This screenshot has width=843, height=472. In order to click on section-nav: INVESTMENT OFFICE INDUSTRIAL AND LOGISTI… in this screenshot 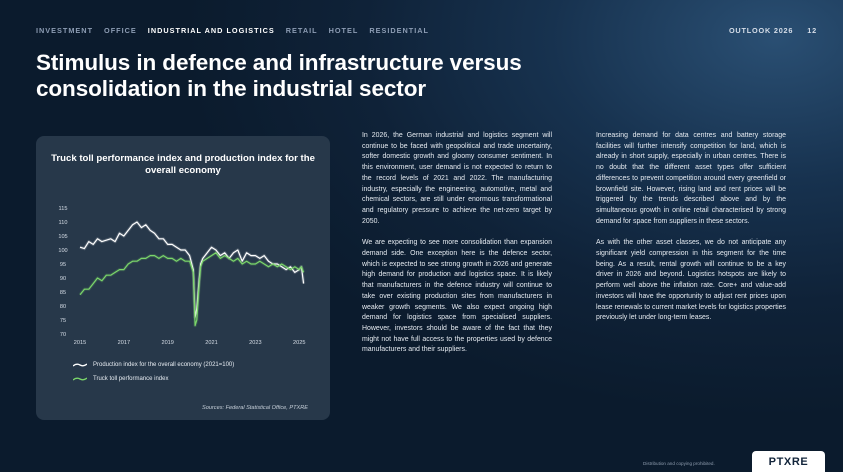, I will do `click(232, 30)`.